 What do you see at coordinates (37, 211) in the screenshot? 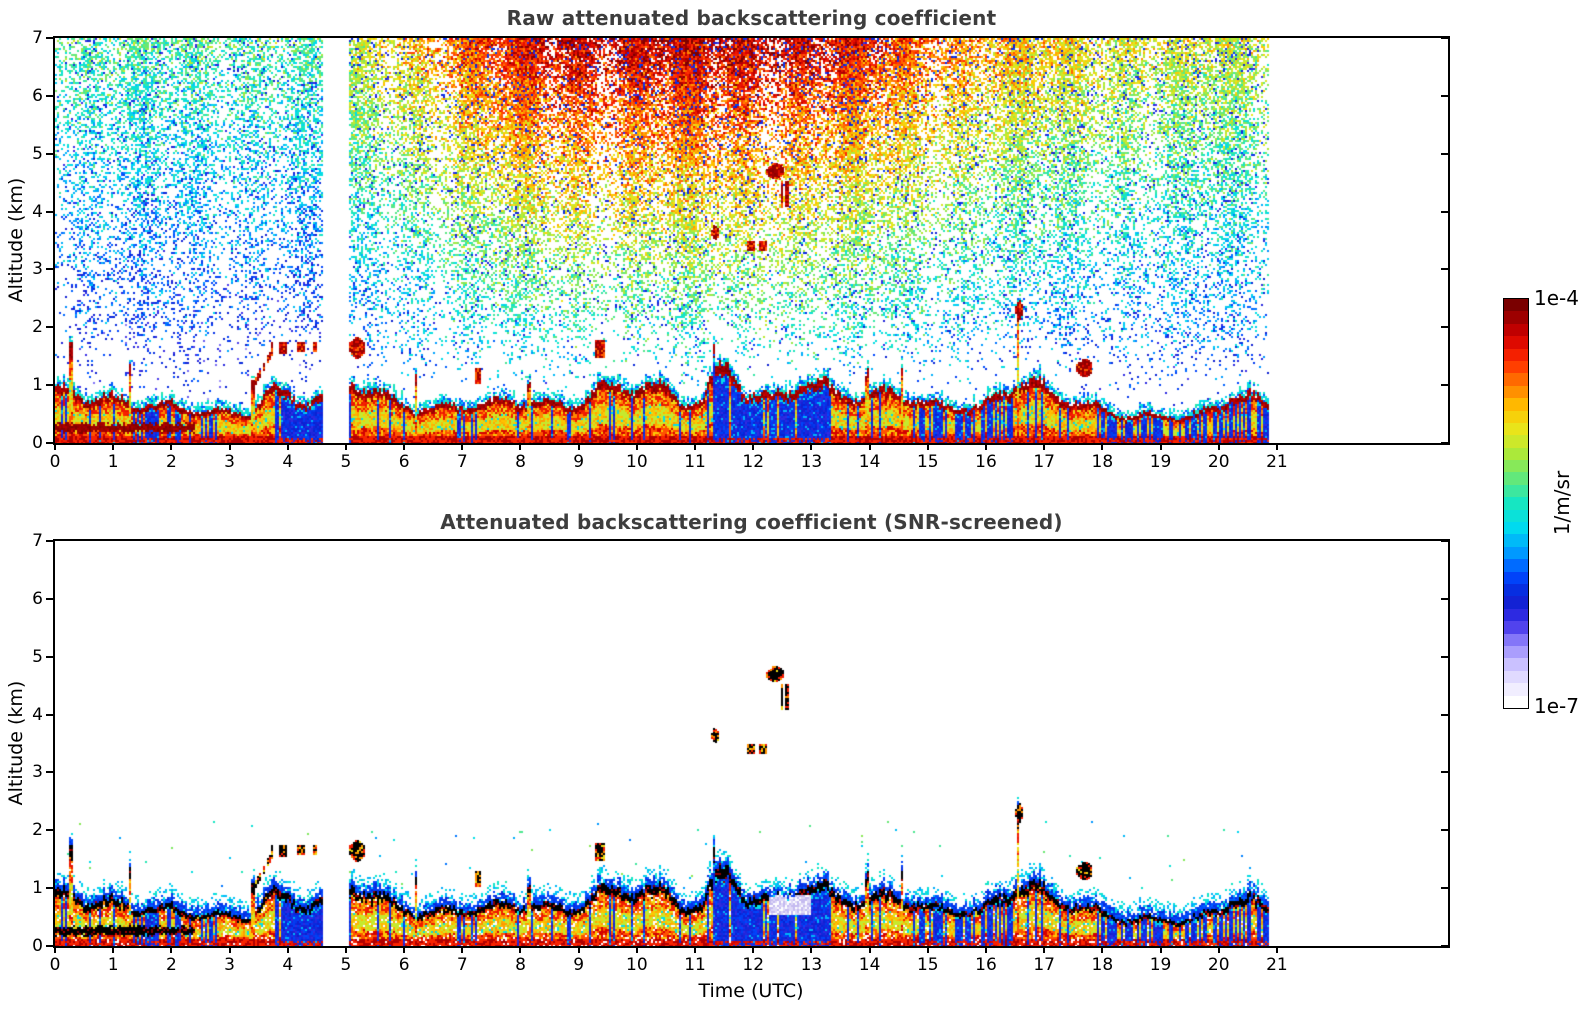
I see `y-tick-label: 4` at bounding box center [37, 211].